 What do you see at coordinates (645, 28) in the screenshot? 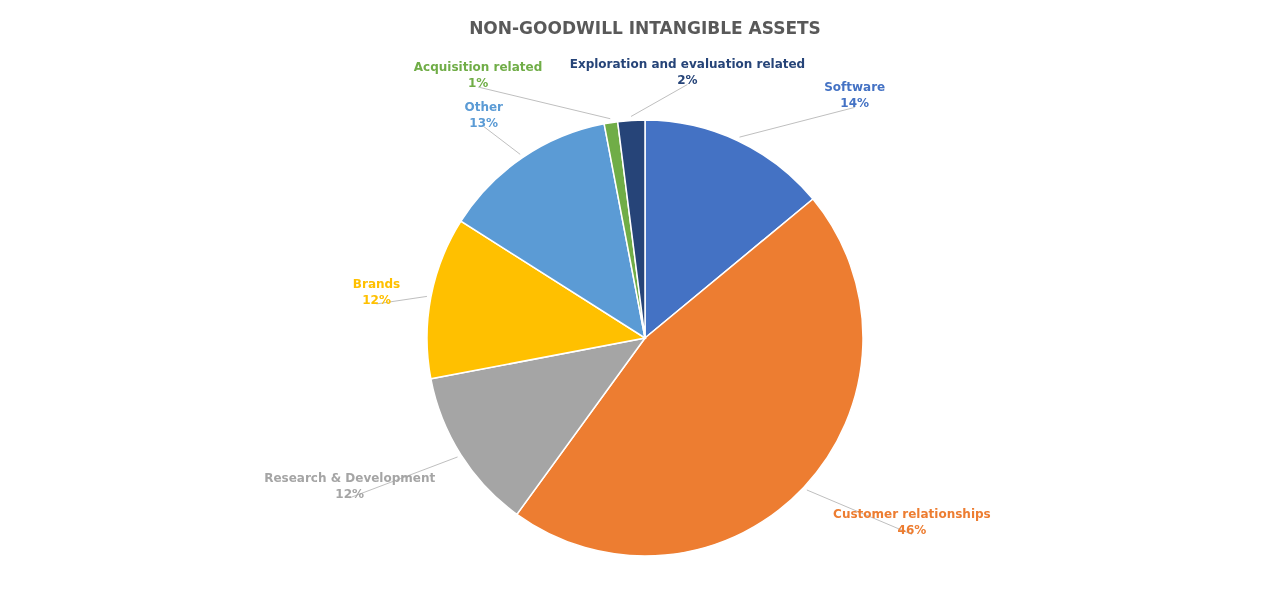
I see `chart-title: NON-GOODWILL INTANGIBLE ASSETS` at bounding box center [645, 28].